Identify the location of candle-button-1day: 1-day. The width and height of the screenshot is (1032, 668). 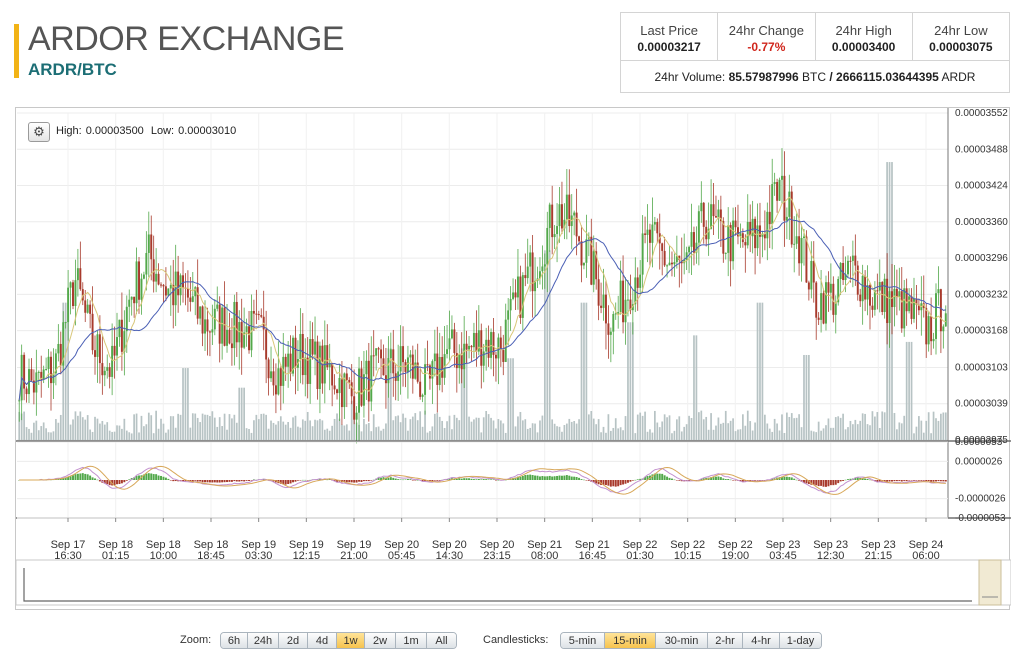
(800, 640).